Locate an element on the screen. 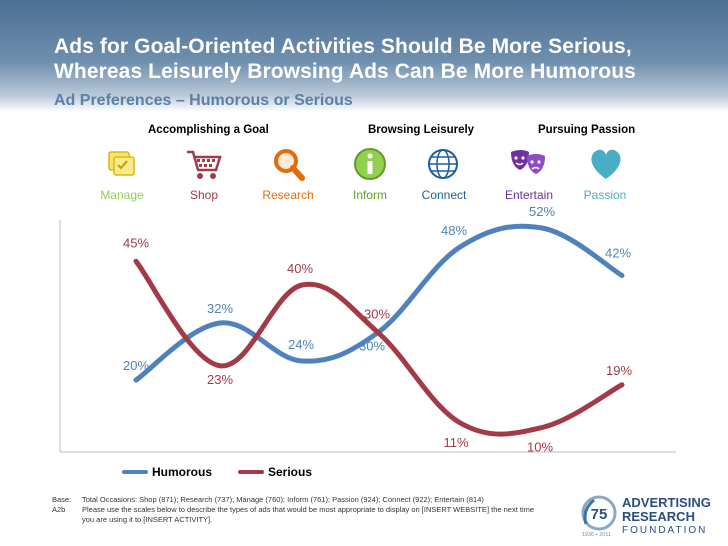  data-label-serious-passion: 19% is located at coordinates (619, 370).